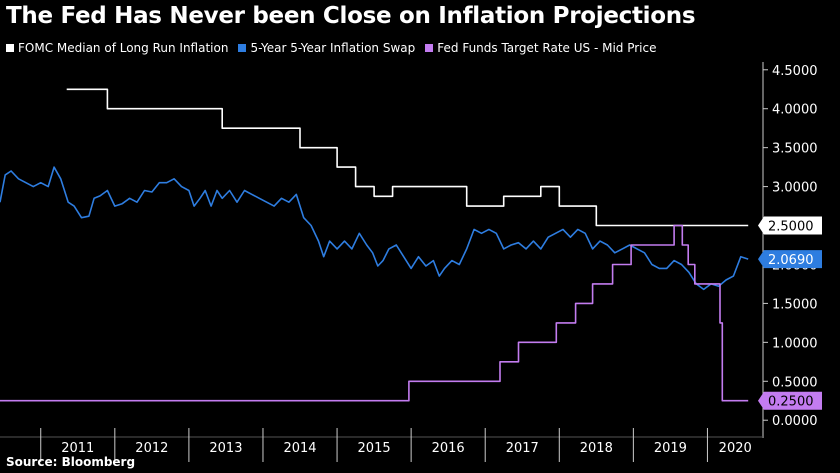 The image size is (840, 473). What do you see at coordinates (795, 343) in the screenshot?
I see `y-tick-label: 1.0000` at bounding box center [795, 343].